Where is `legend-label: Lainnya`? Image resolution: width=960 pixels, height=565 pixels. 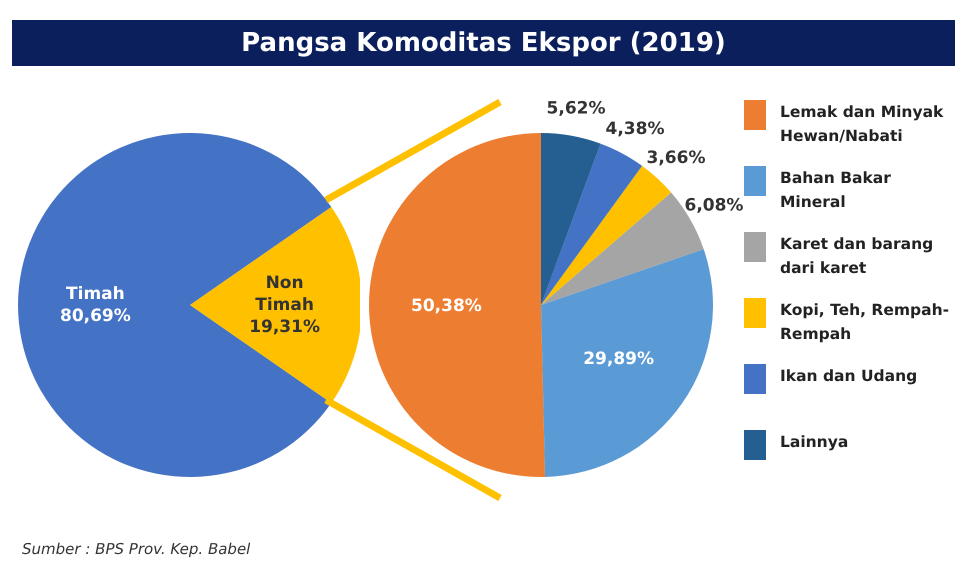 legend-label: Lainnya is located at coordinates (814, 442).